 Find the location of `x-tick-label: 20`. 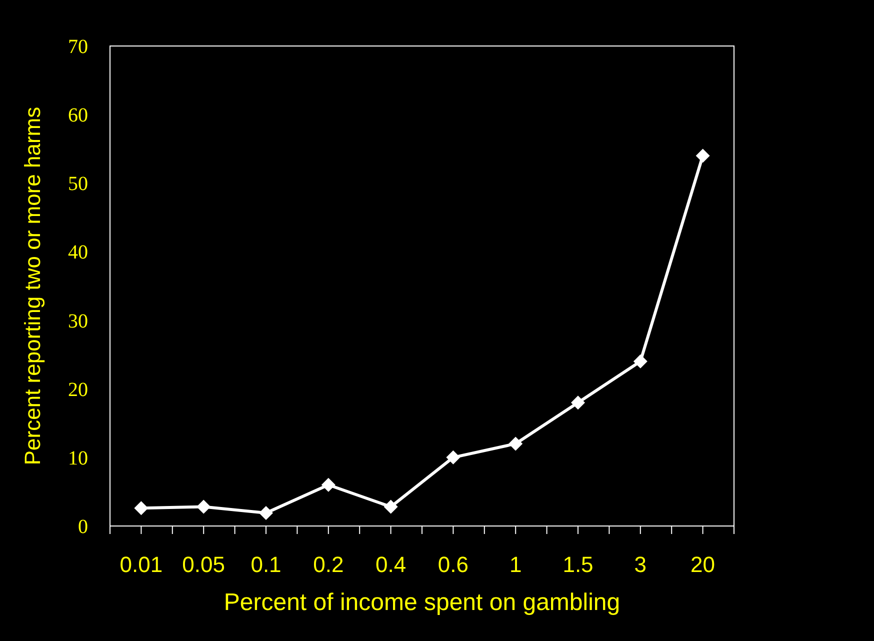

x-tick-label: 20 is located at coordinates (703, 564).